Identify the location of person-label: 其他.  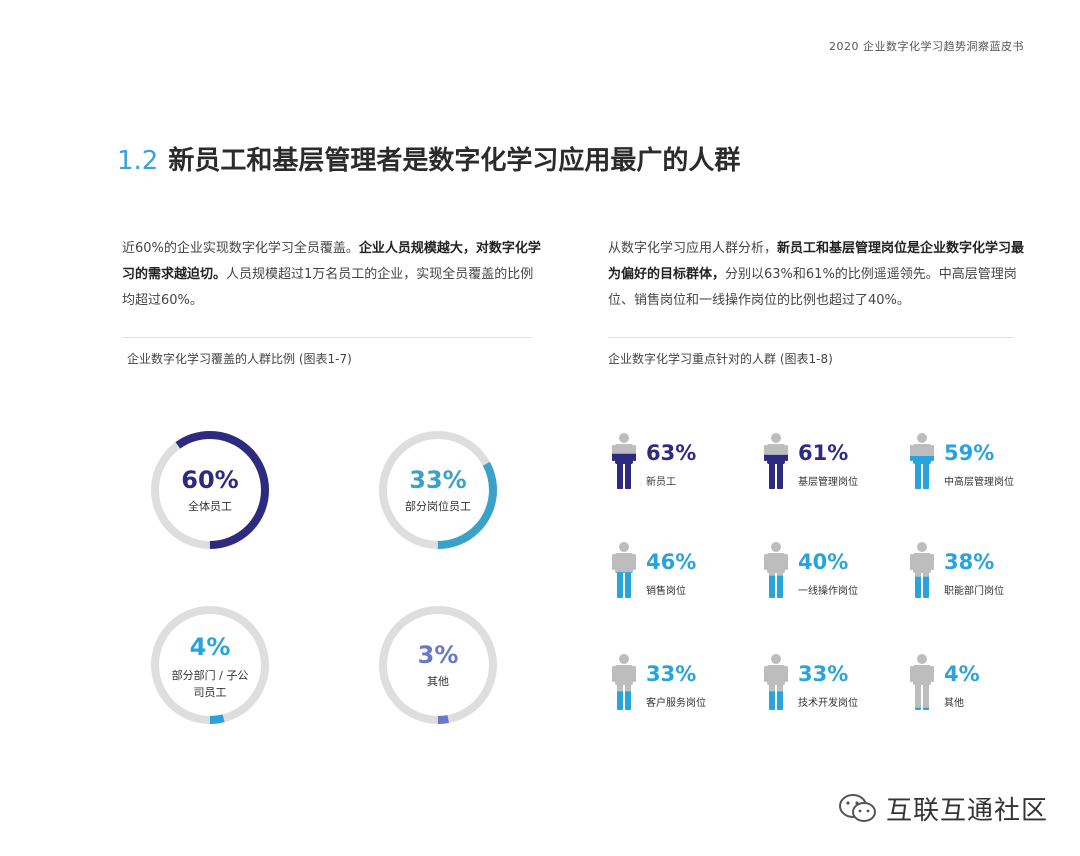
(954, 703).